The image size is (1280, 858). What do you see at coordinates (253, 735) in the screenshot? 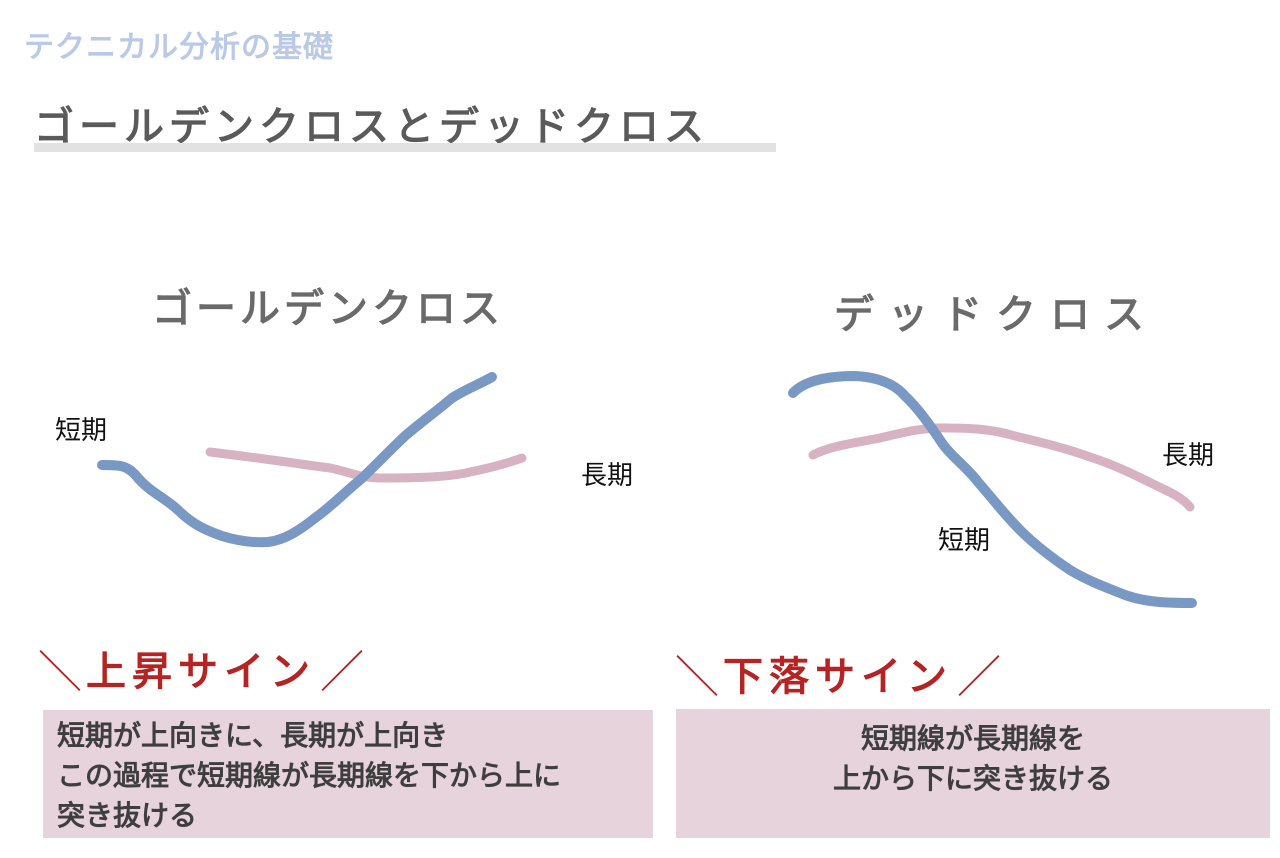
I see `golden-description-line: 短期が上向きに、長期が上向き` at bounding box center [253, 735].